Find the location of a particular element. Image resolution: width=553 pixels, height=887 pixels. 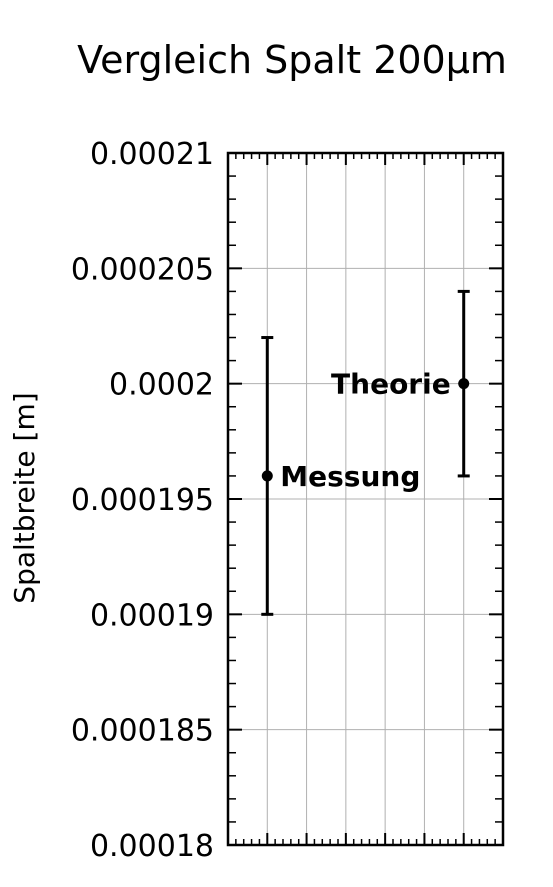

y-tick-label: 0.000195 is located at coordinates (142, 500).